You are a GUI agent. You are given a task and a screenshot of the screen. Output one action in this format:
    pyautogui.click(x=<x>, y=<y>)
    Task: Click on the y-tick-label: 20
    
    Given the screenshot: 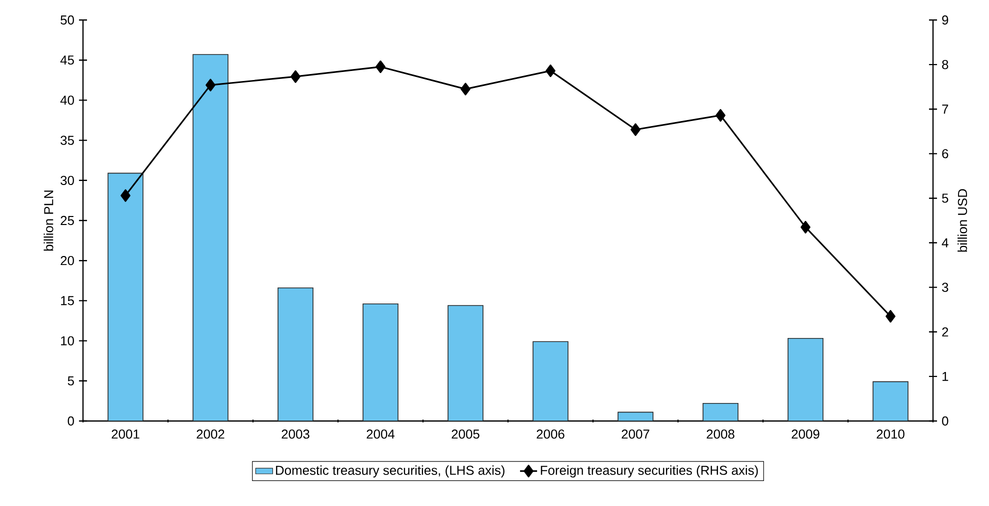 What is the action you would take?
    pyautogui.click(x=67, y=261)
    